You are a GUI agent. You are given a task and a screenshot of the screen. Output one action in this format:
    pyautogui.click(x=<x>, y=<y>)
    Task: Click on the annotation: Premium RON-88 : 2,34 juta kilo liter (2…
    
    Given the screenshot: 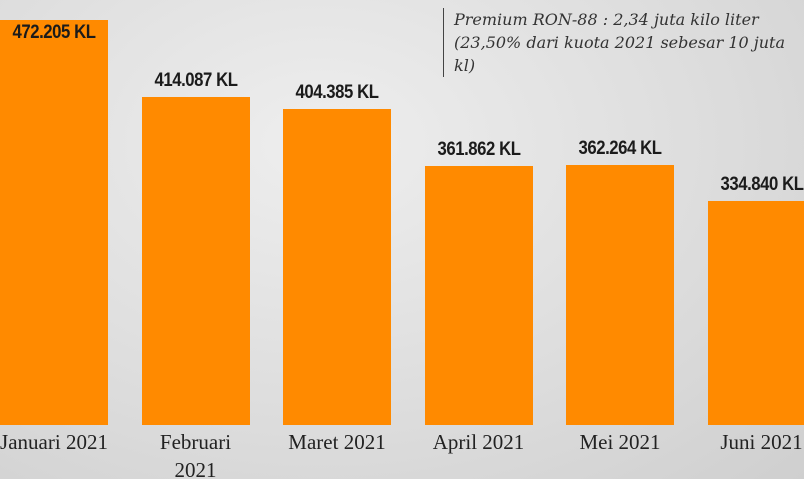 What is the action you would take?
    pyautogui.click(x=623, y=42)
    